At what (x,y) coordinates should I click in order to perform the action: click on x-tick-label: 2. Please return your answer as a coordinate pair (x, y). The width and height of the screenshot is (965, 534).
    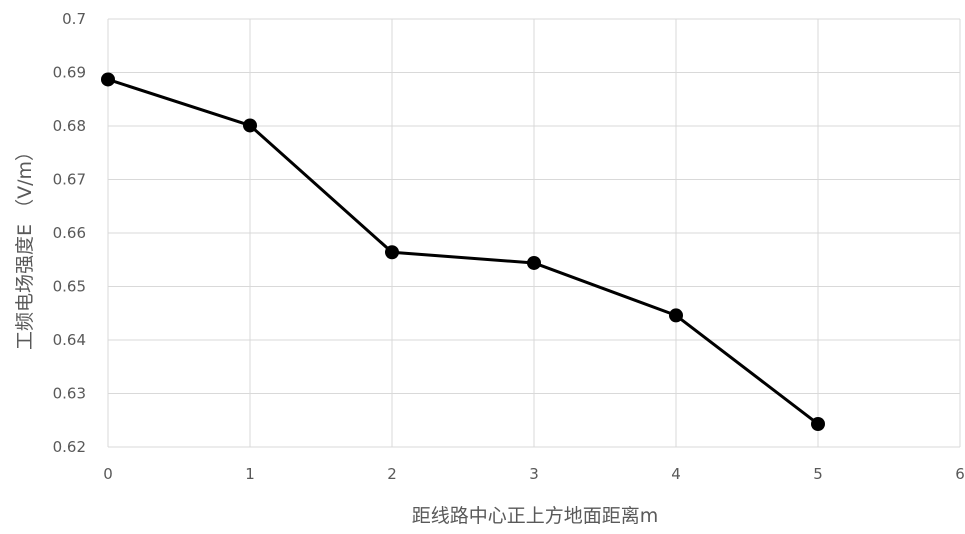
    Looking at the image, I should click on (392, 474).